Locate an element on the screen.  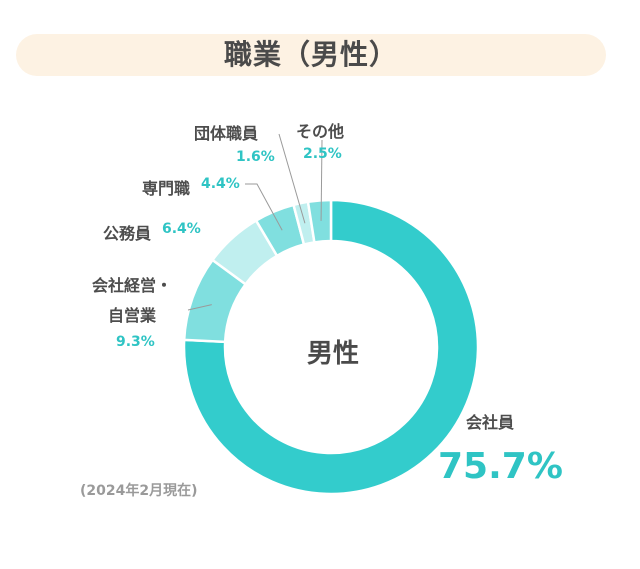
center-label: 男性 is located at coordinates (332, 354).